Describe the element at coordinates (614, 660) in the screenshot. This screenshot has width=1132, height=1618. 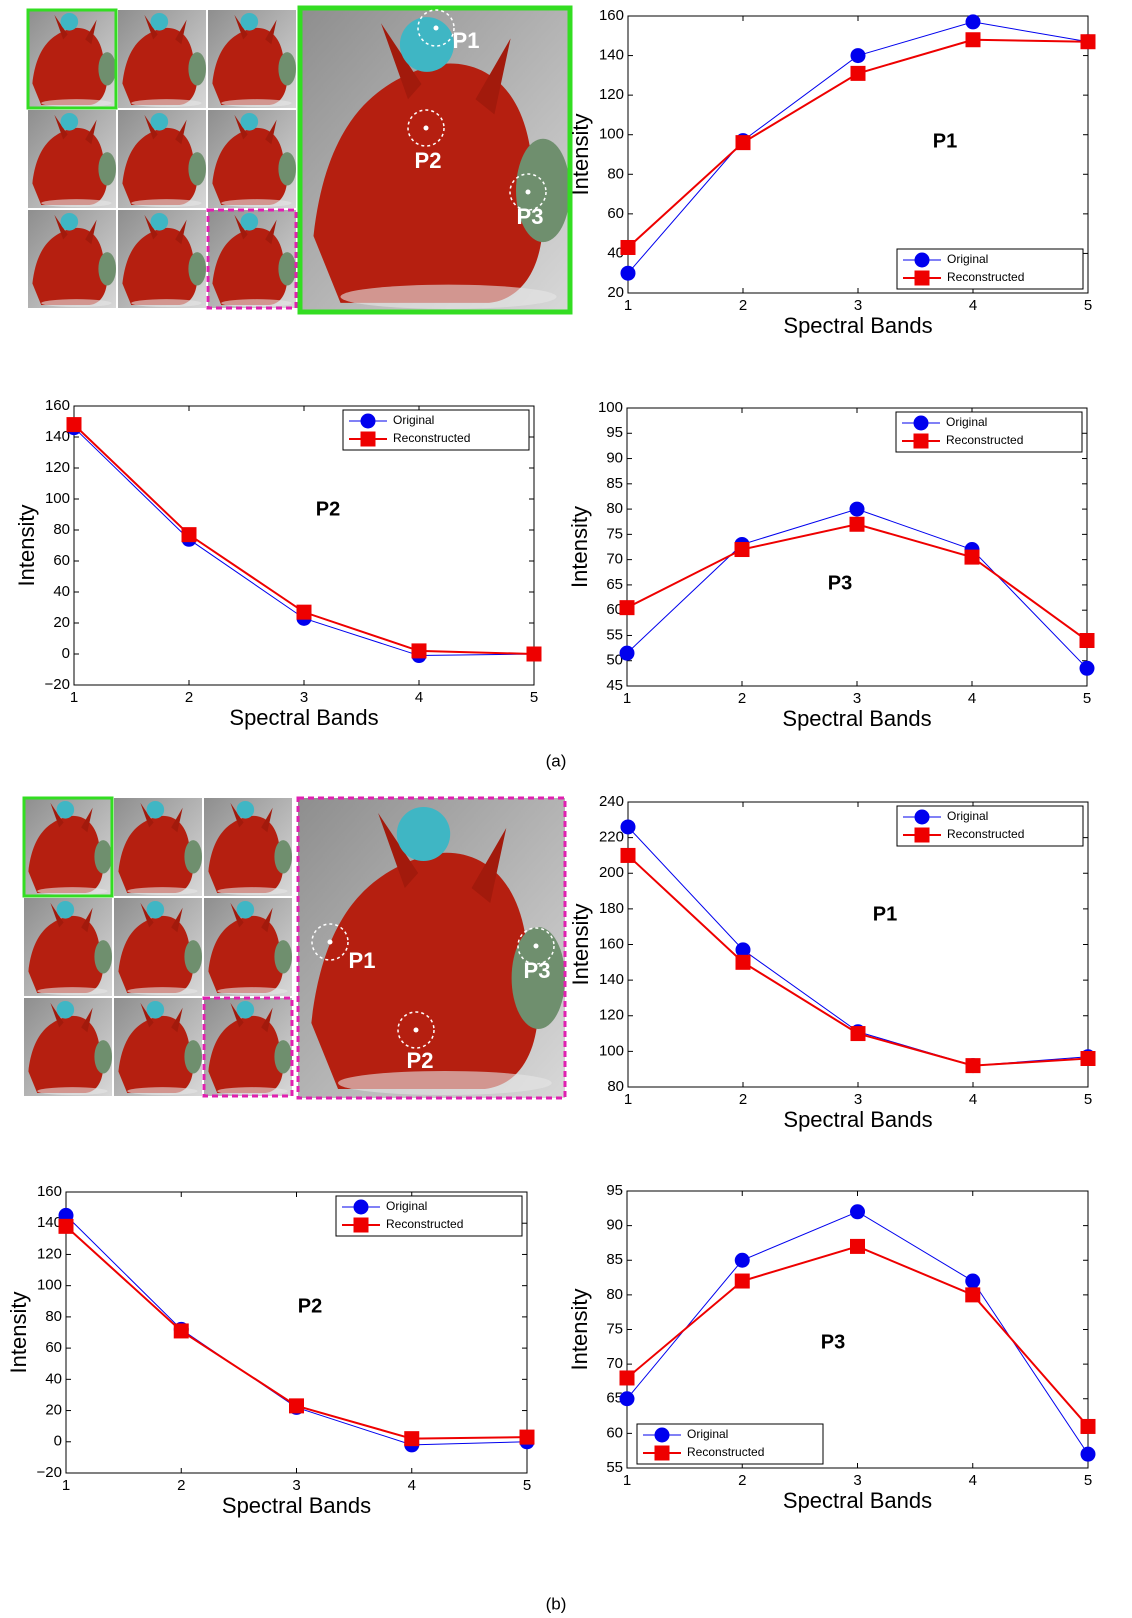
I see `y-tick-label: 50` at that location.